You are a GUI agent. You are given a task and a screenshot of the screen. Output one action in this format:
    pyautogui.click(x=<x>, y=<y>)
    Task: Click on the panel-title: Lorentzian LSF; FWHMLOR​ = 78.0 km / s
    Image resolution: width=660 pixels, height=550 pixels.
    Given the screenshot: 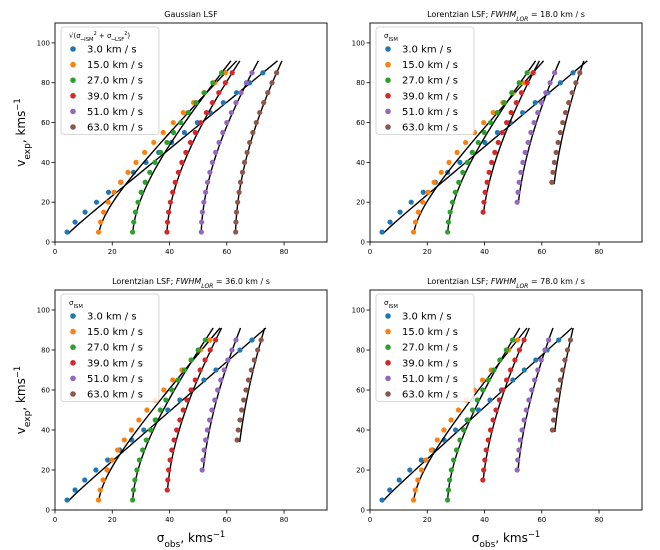 What is the action you would take?
    pyautogui.click(x=506, y=283)
    